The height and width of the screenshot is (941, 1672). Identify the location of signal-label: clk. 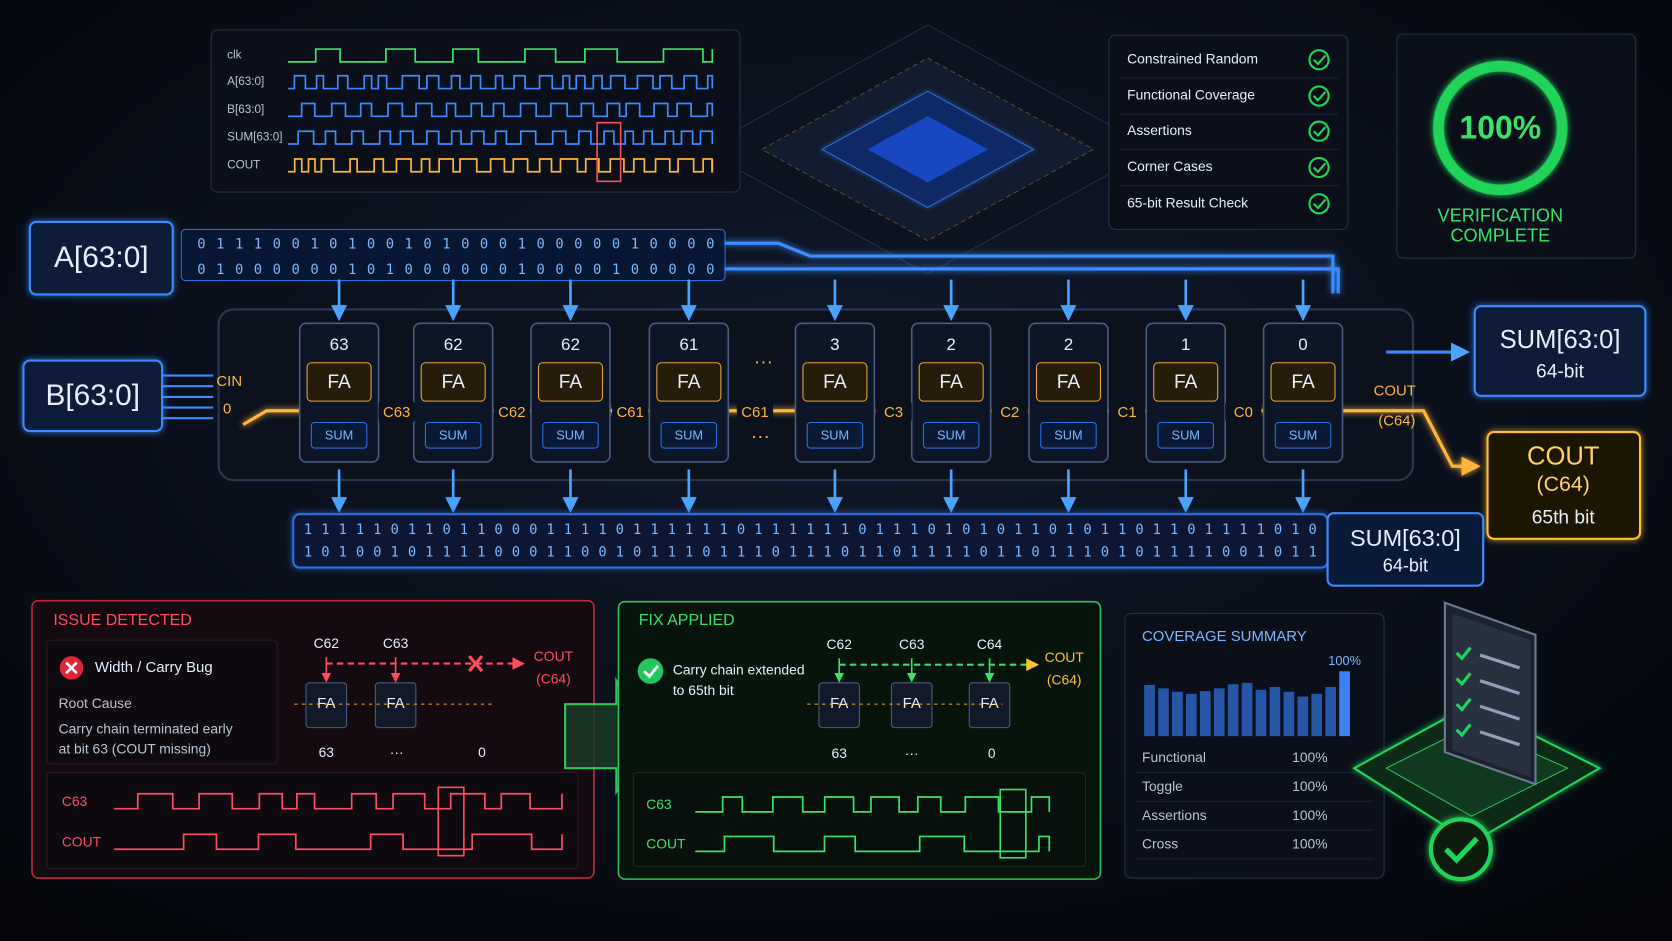
(234, 55).